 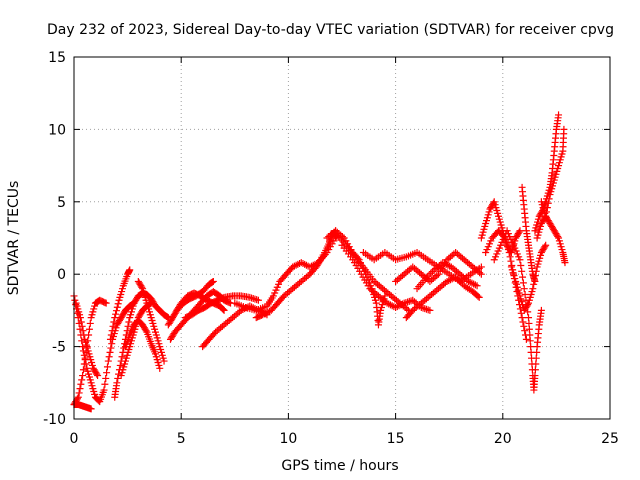 What do you see at coordinates (503, 439) in the screenshot?
I see `x-tick-label: 20` at bounding box center [503, 439].